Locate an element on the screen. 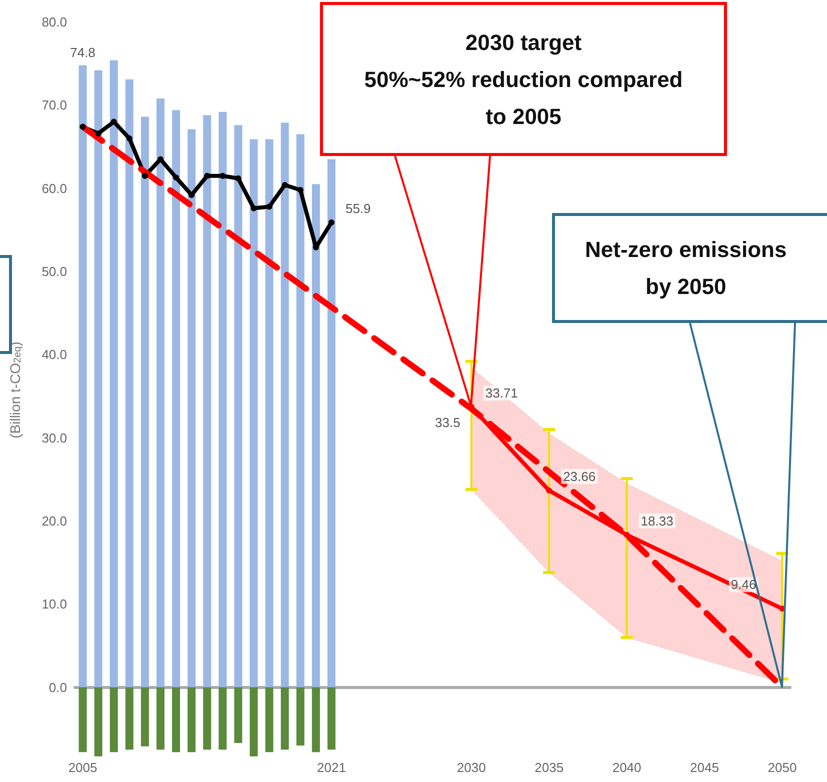 The image size is (827, 782). y-tick-label: 10.0 is located at coordinates (54, 604).